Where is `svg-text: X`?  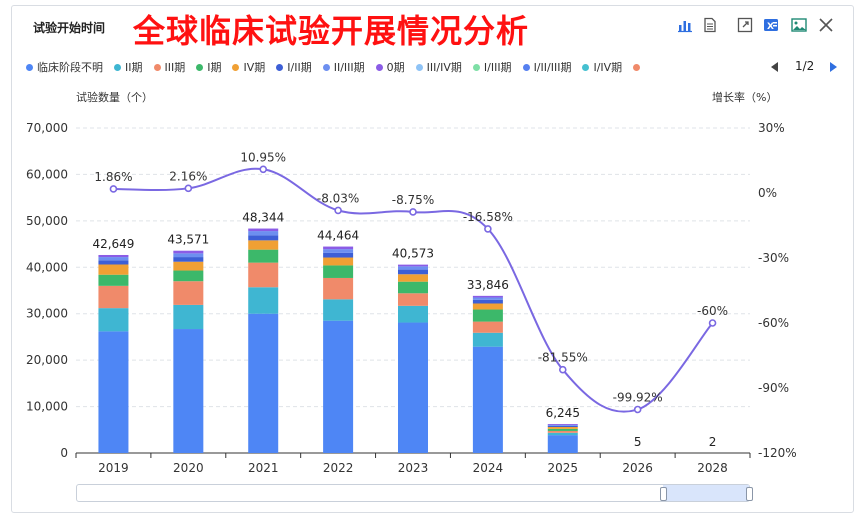
svg-text: X is located at coordinates (770, 27).